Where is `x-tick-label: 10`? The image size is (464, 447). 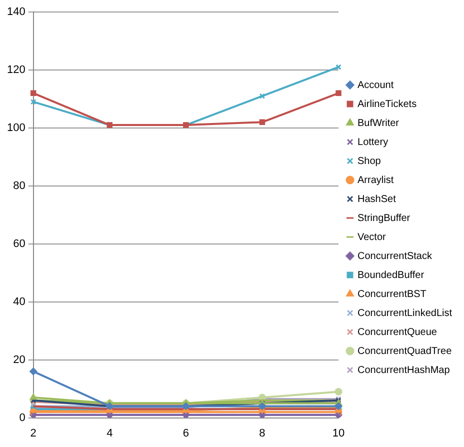 x-tick-label: 10 is located at coordinates (338, 433).